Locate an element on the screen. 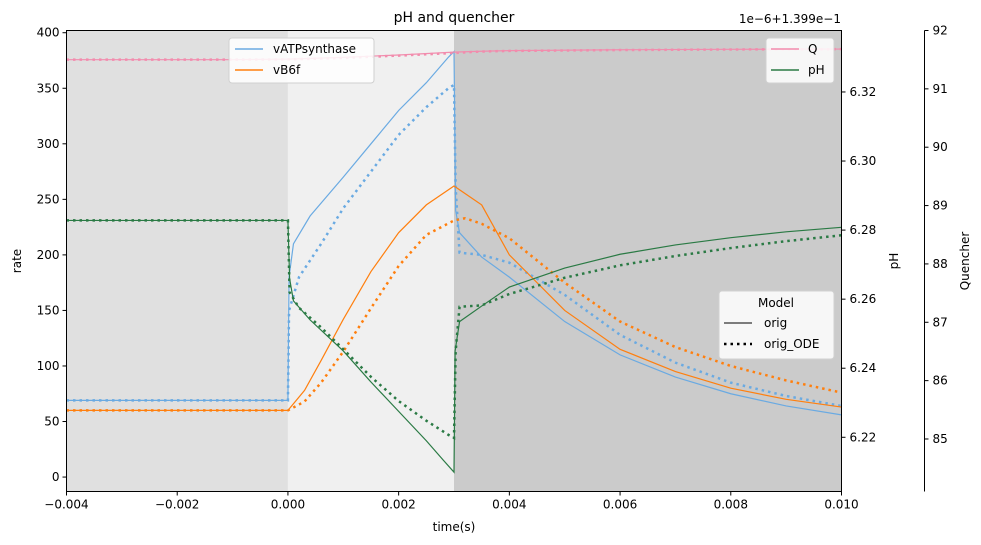  quencher-tick-label: 90 is located at coordinates (940, 147).